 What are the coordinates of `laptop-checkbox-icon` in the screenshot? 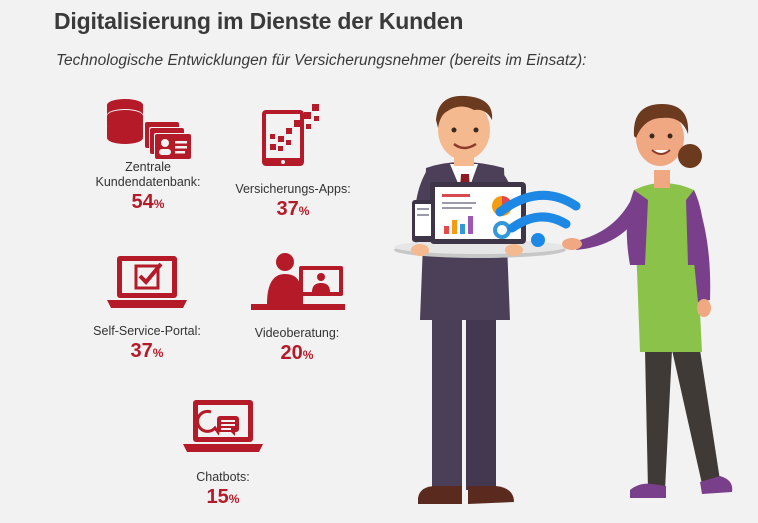 It's located at (147, 282).